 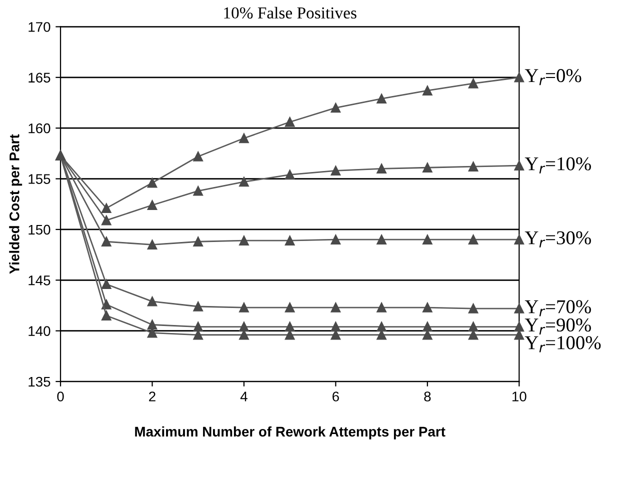 What do you see at coordinates (562, 344) in the screenshot?
I see `series-label: Y$_{r}$=100%` at bounding box center [562, 344].